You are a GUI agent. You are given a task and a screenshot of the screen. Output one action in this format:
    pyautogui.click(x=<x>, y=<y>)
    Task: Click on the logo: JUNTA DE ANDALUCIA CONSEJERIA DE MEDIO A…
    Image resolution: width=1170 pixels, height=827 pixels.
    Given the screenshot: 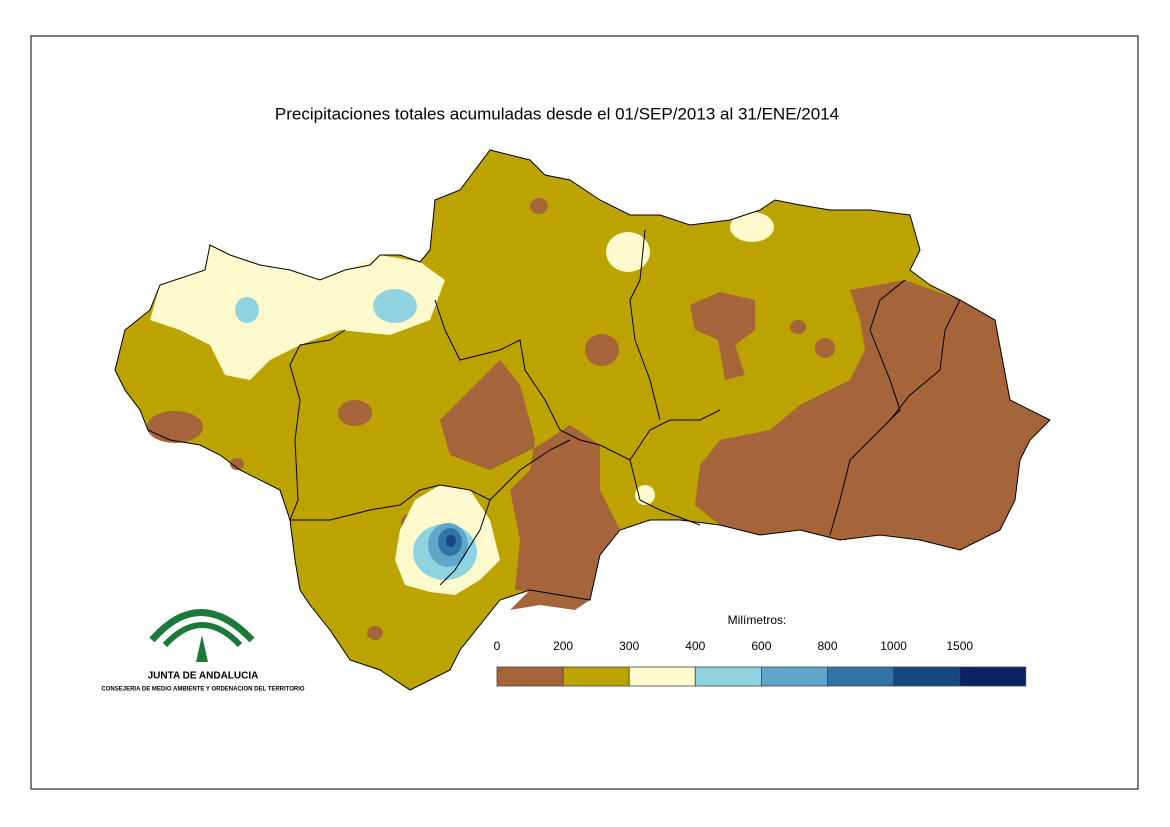 What is the action you would take?
    pyautogui.click(x=203, y=651)
    